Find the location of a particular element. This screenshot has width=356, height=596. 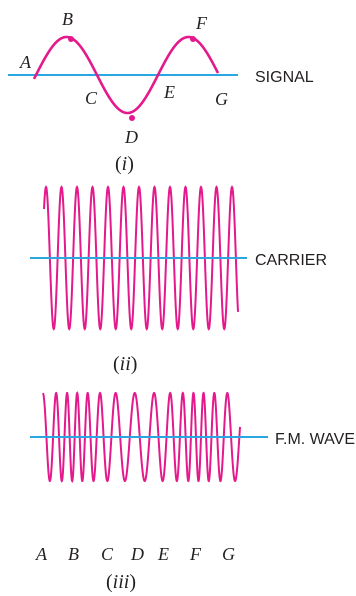

carrier-wave is located at coordinates (141, 258).